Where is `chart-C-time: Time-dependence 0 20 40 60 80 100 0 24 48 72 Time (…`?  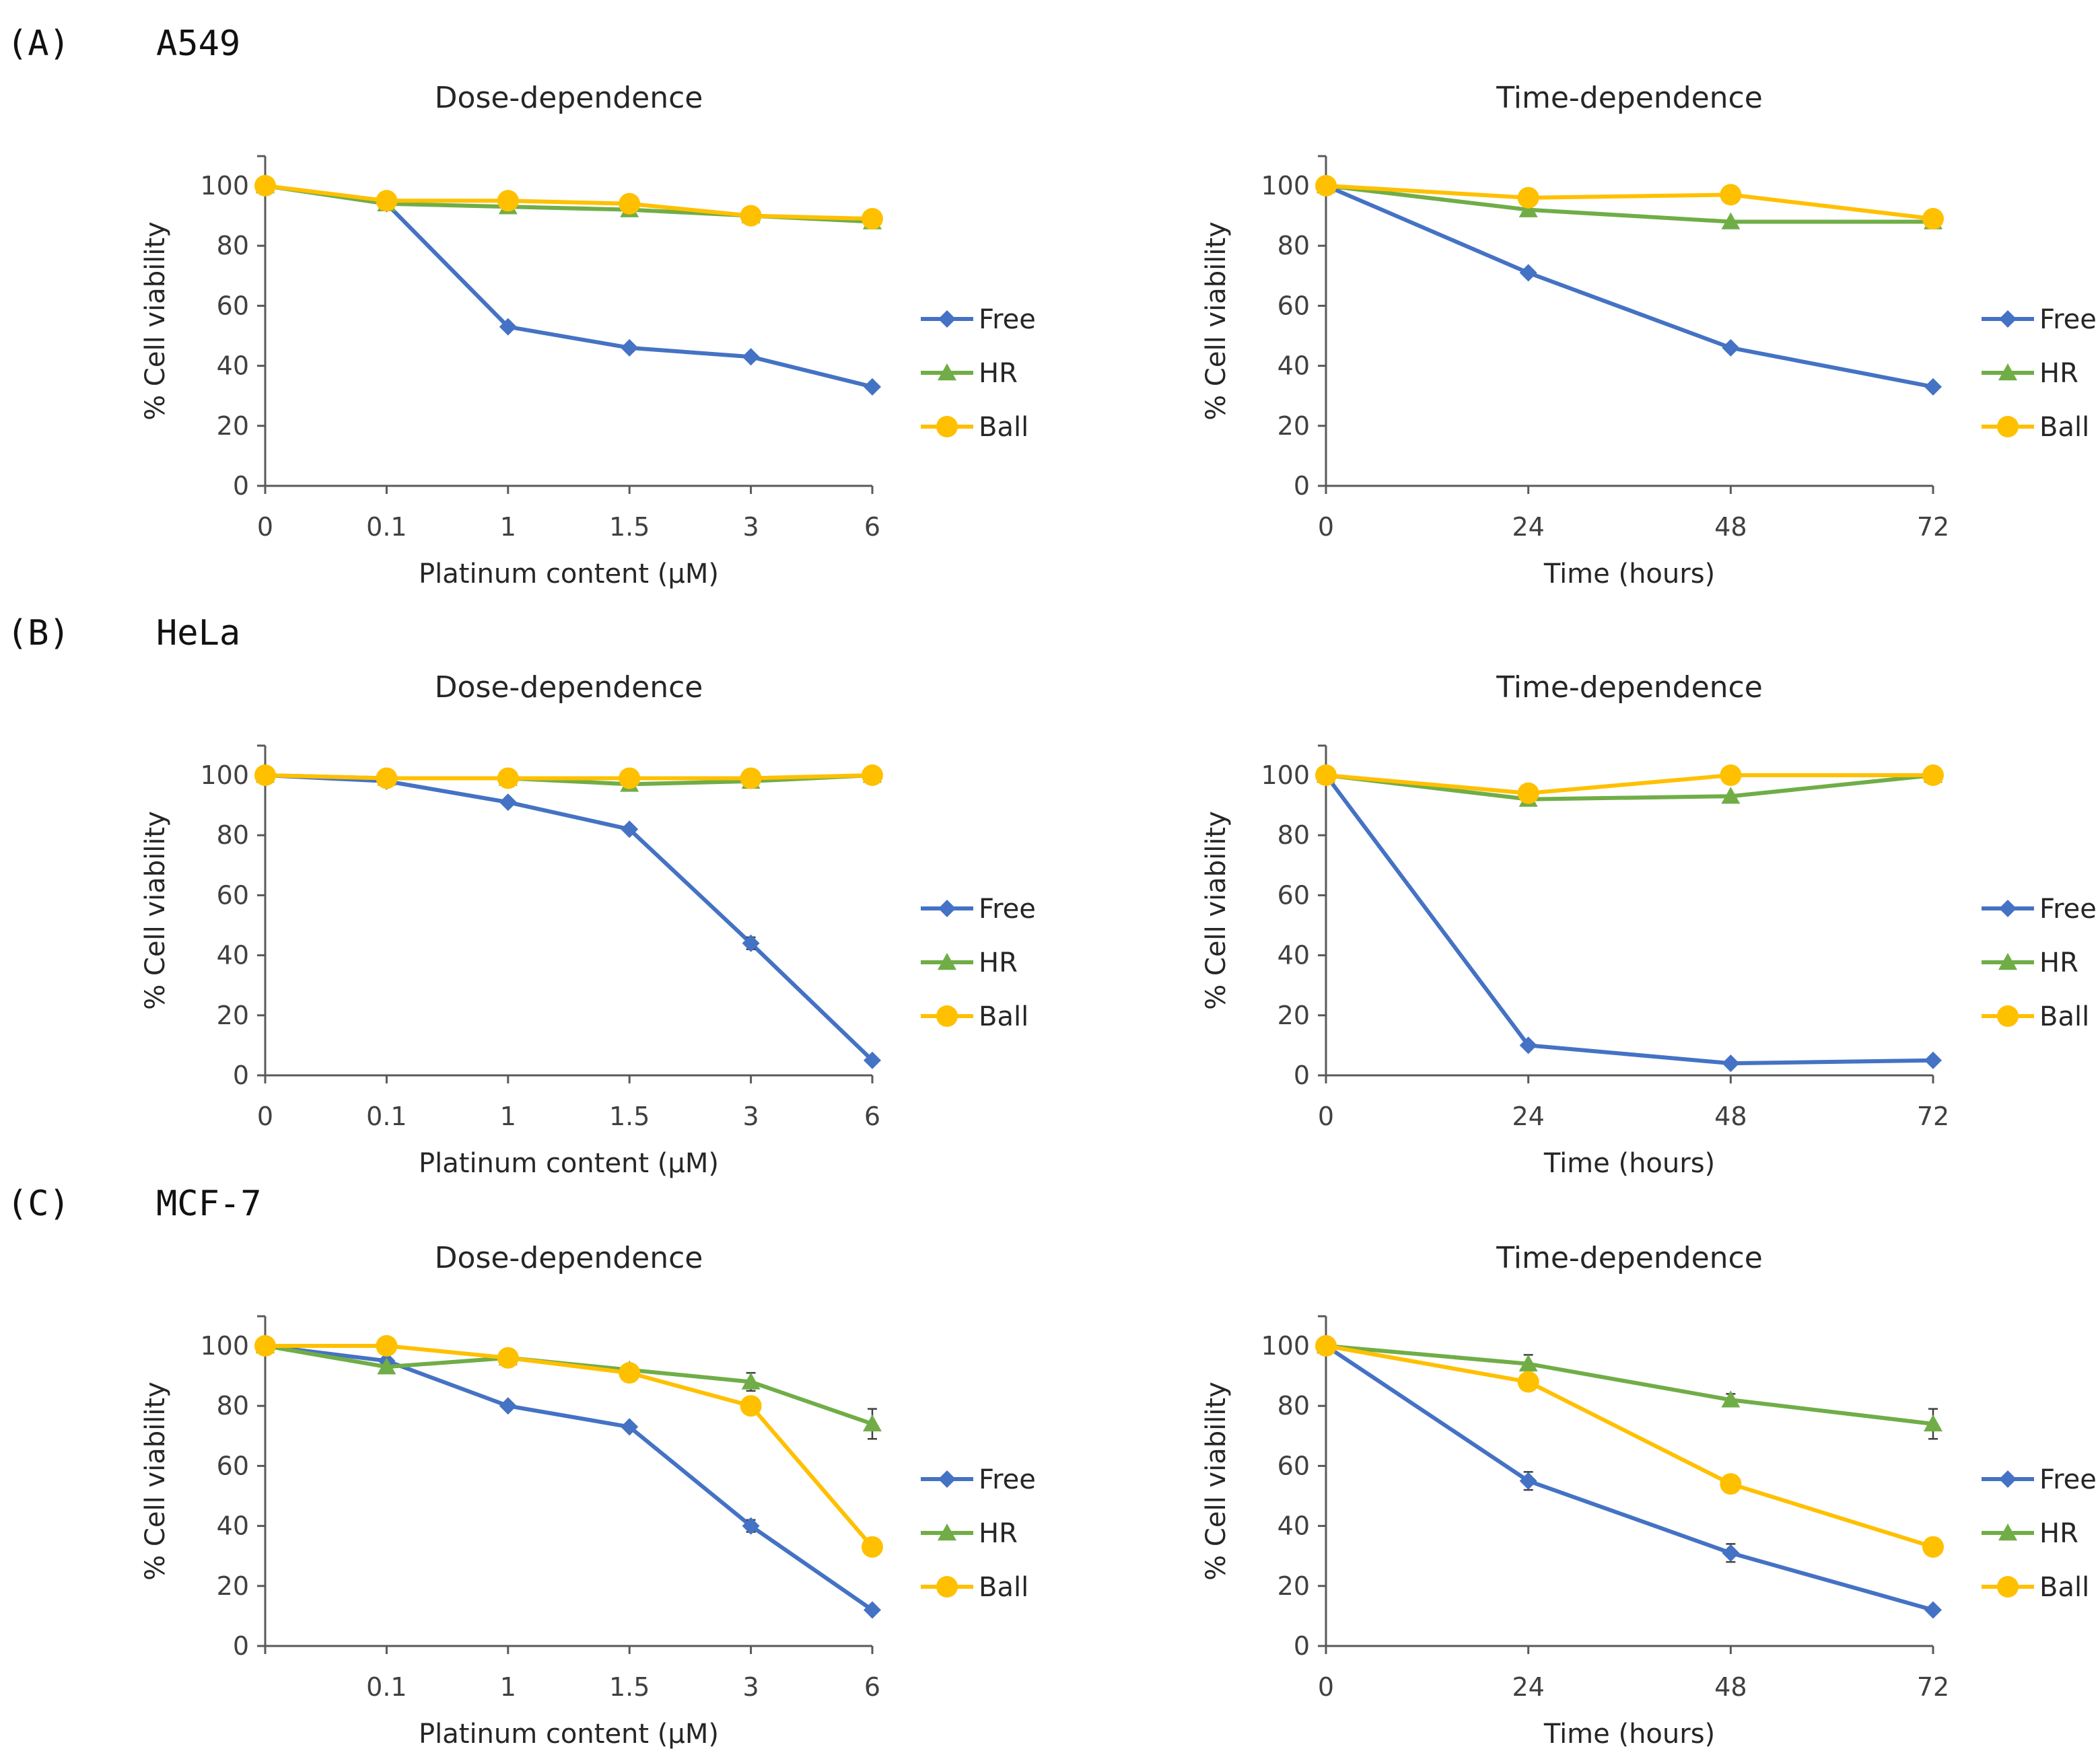
chart-C-time: Time-dependence 0 20 40 60 80 100 0 24 48 72 Time (… is located at coordinates (1649, 1495).